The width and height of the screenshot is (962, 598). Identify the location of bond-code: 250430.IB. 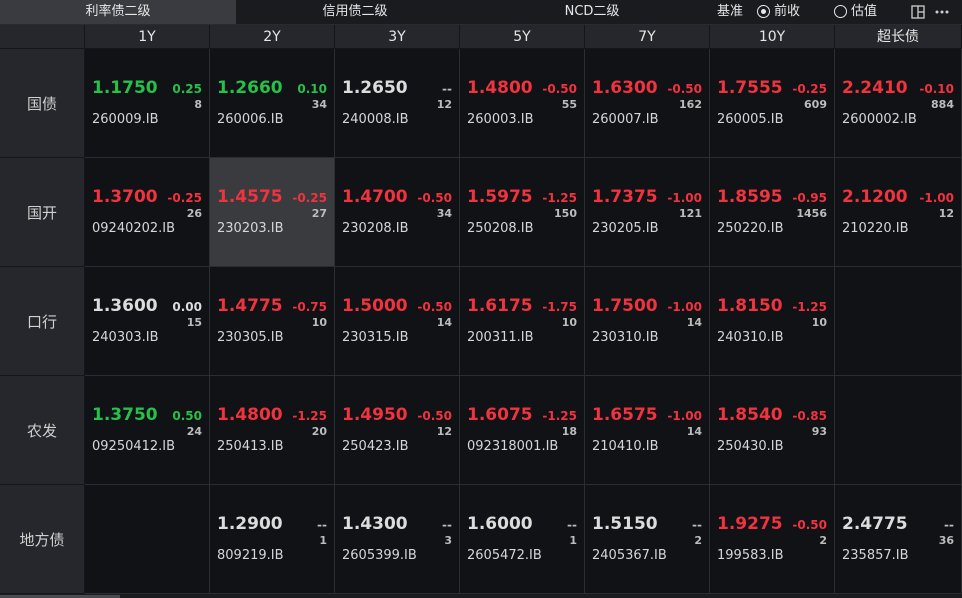
(750, 446).